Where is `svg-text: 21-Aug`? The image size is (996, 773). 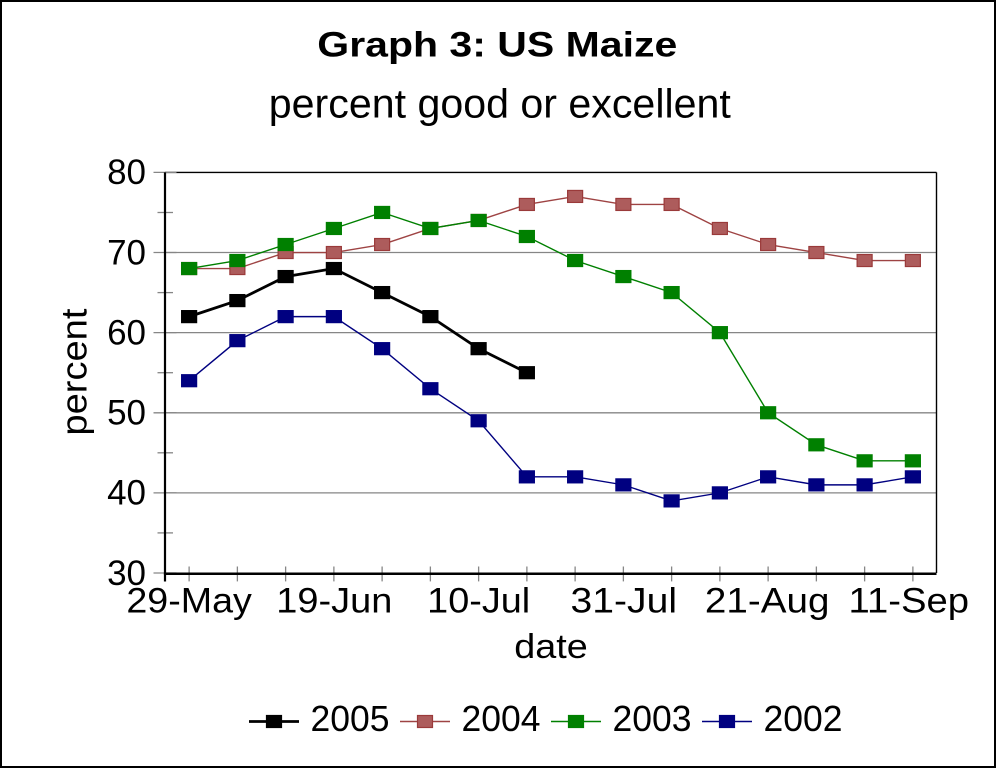 svg-text: 21-Aug is located at coordinates (767, 601).